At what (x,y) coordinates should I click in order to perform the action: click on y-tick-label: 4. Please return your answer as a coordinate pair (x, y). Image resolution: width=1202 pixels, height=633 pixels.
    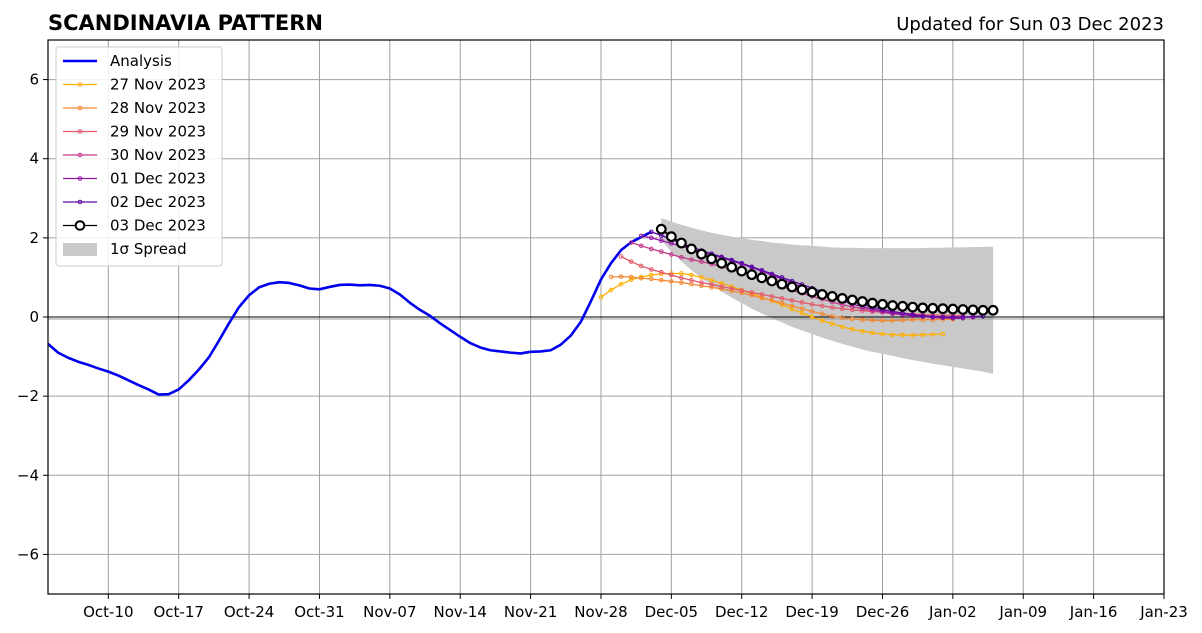
    Looking at the image, I should click on (34, 159).